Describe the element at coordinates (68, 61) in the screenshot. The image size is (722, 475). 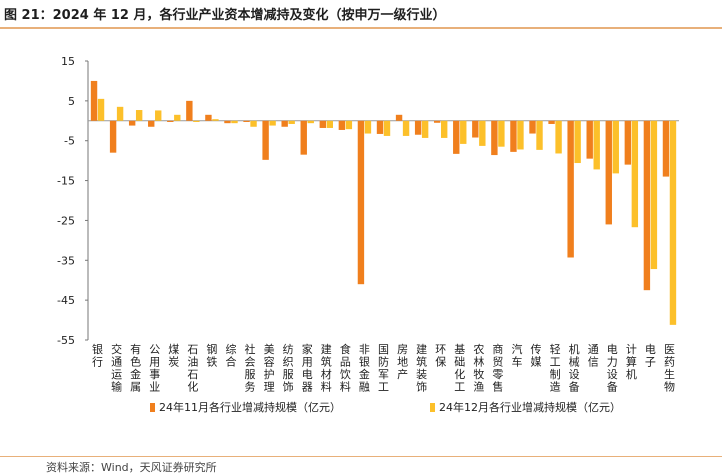
I see `y-tick-label: 15` at that location.